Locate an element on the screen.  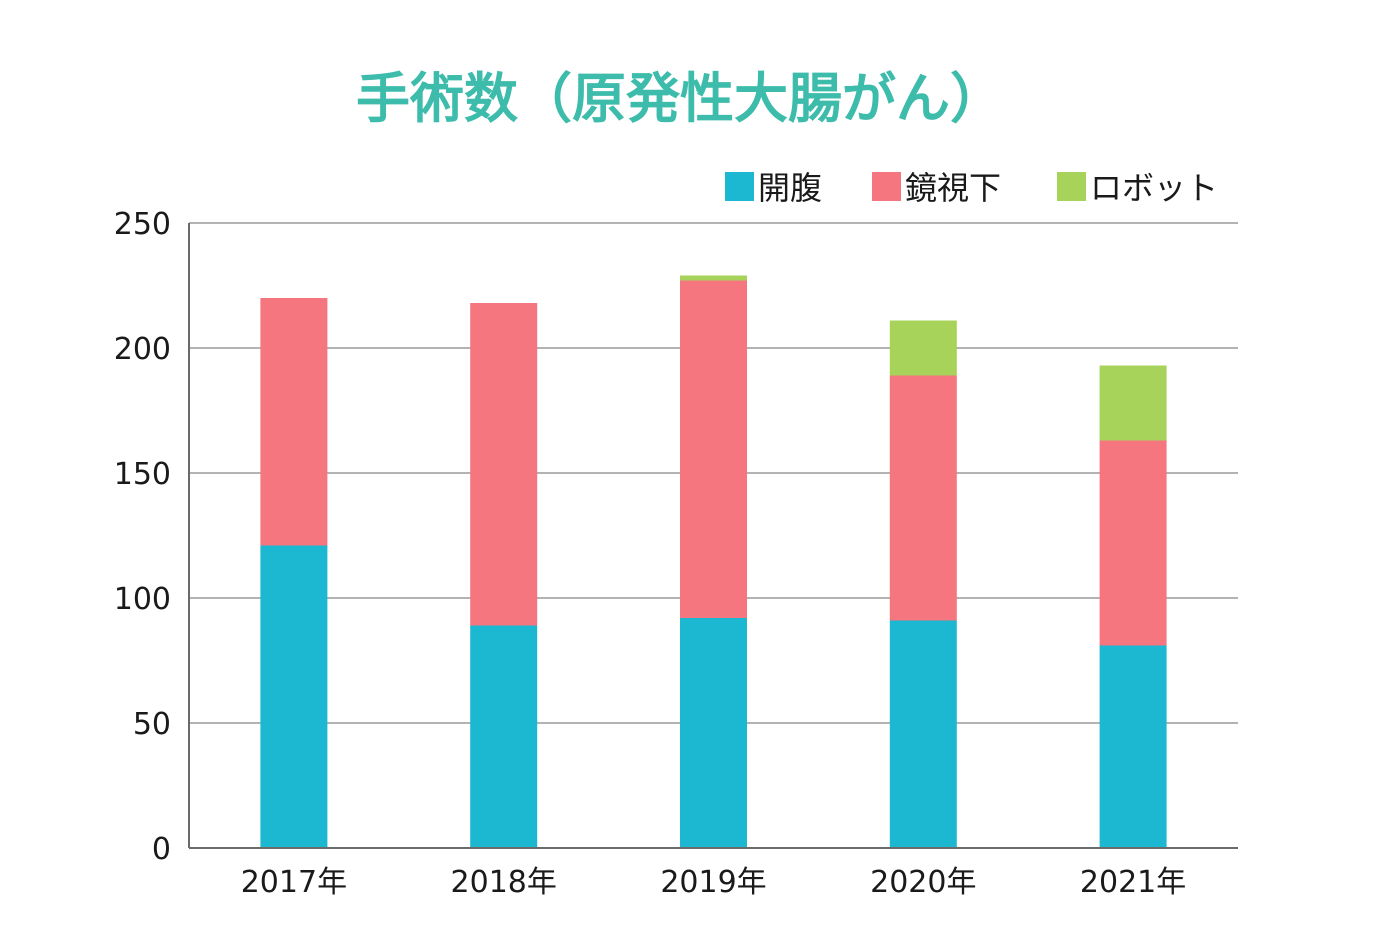
x-tick-labels: 2017年 2018年 2019年 2020年 2021年 is located at coordinates (714, 882).